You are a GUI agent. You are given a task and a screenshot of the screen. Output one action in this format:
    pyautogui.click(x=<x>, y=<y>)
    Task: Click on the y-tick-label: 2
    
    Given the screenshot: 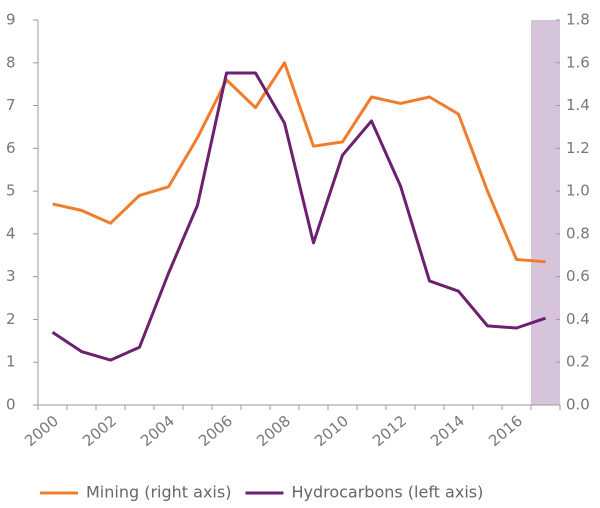 What is the action you would take?
    pyautogui.click(x=11, y=319)
    